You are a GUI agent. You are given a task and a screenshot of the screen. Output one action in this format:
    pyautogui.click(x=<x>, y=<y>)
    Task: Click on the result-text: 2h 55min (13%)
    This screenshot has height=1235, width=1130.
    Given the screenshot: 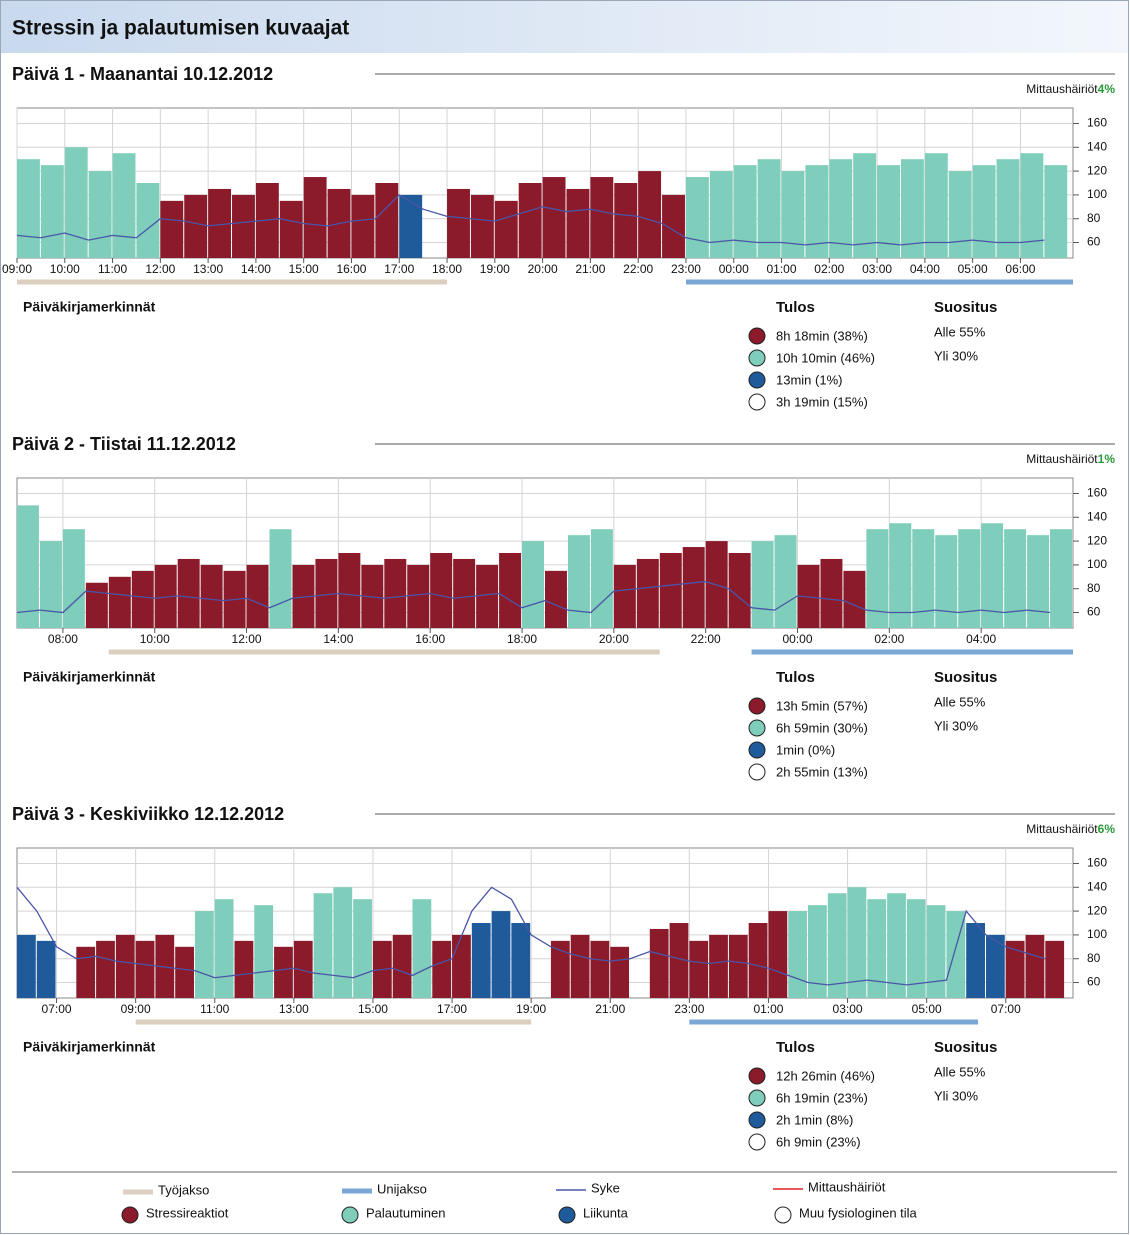 What is the action you would take?
    pyautogui.click(x=822, y=771)
    